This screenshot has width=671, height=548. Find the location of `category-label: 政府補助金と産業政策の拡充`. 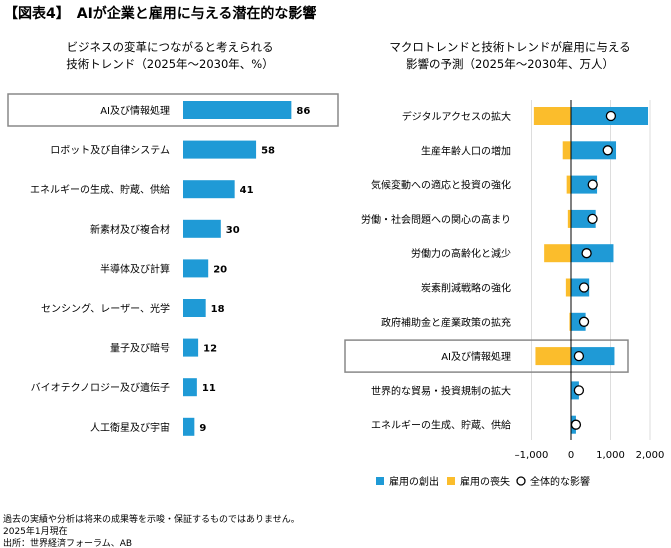

category-label: 政府補助金と産業政策の拡充 is located at coordinates (446, 322).